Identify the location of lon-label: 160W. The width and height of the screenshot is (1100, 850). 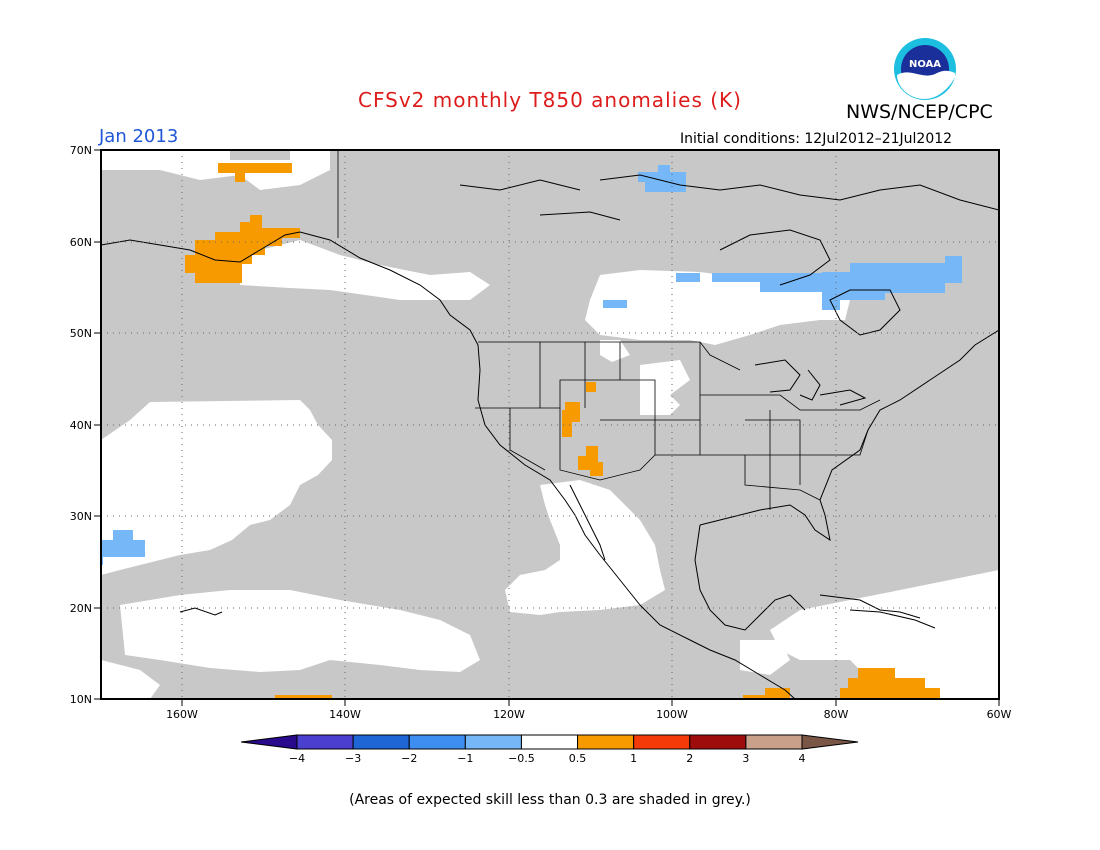
(182, 714).